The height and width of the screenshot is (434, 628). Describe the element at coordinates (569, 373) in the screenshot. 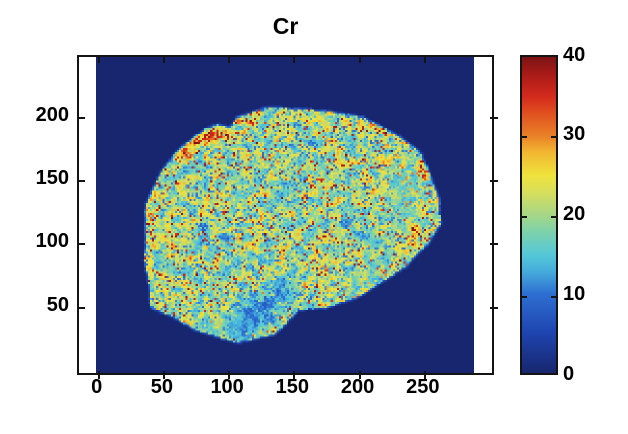

I see `colorbar-tick-label: 0` at that location.